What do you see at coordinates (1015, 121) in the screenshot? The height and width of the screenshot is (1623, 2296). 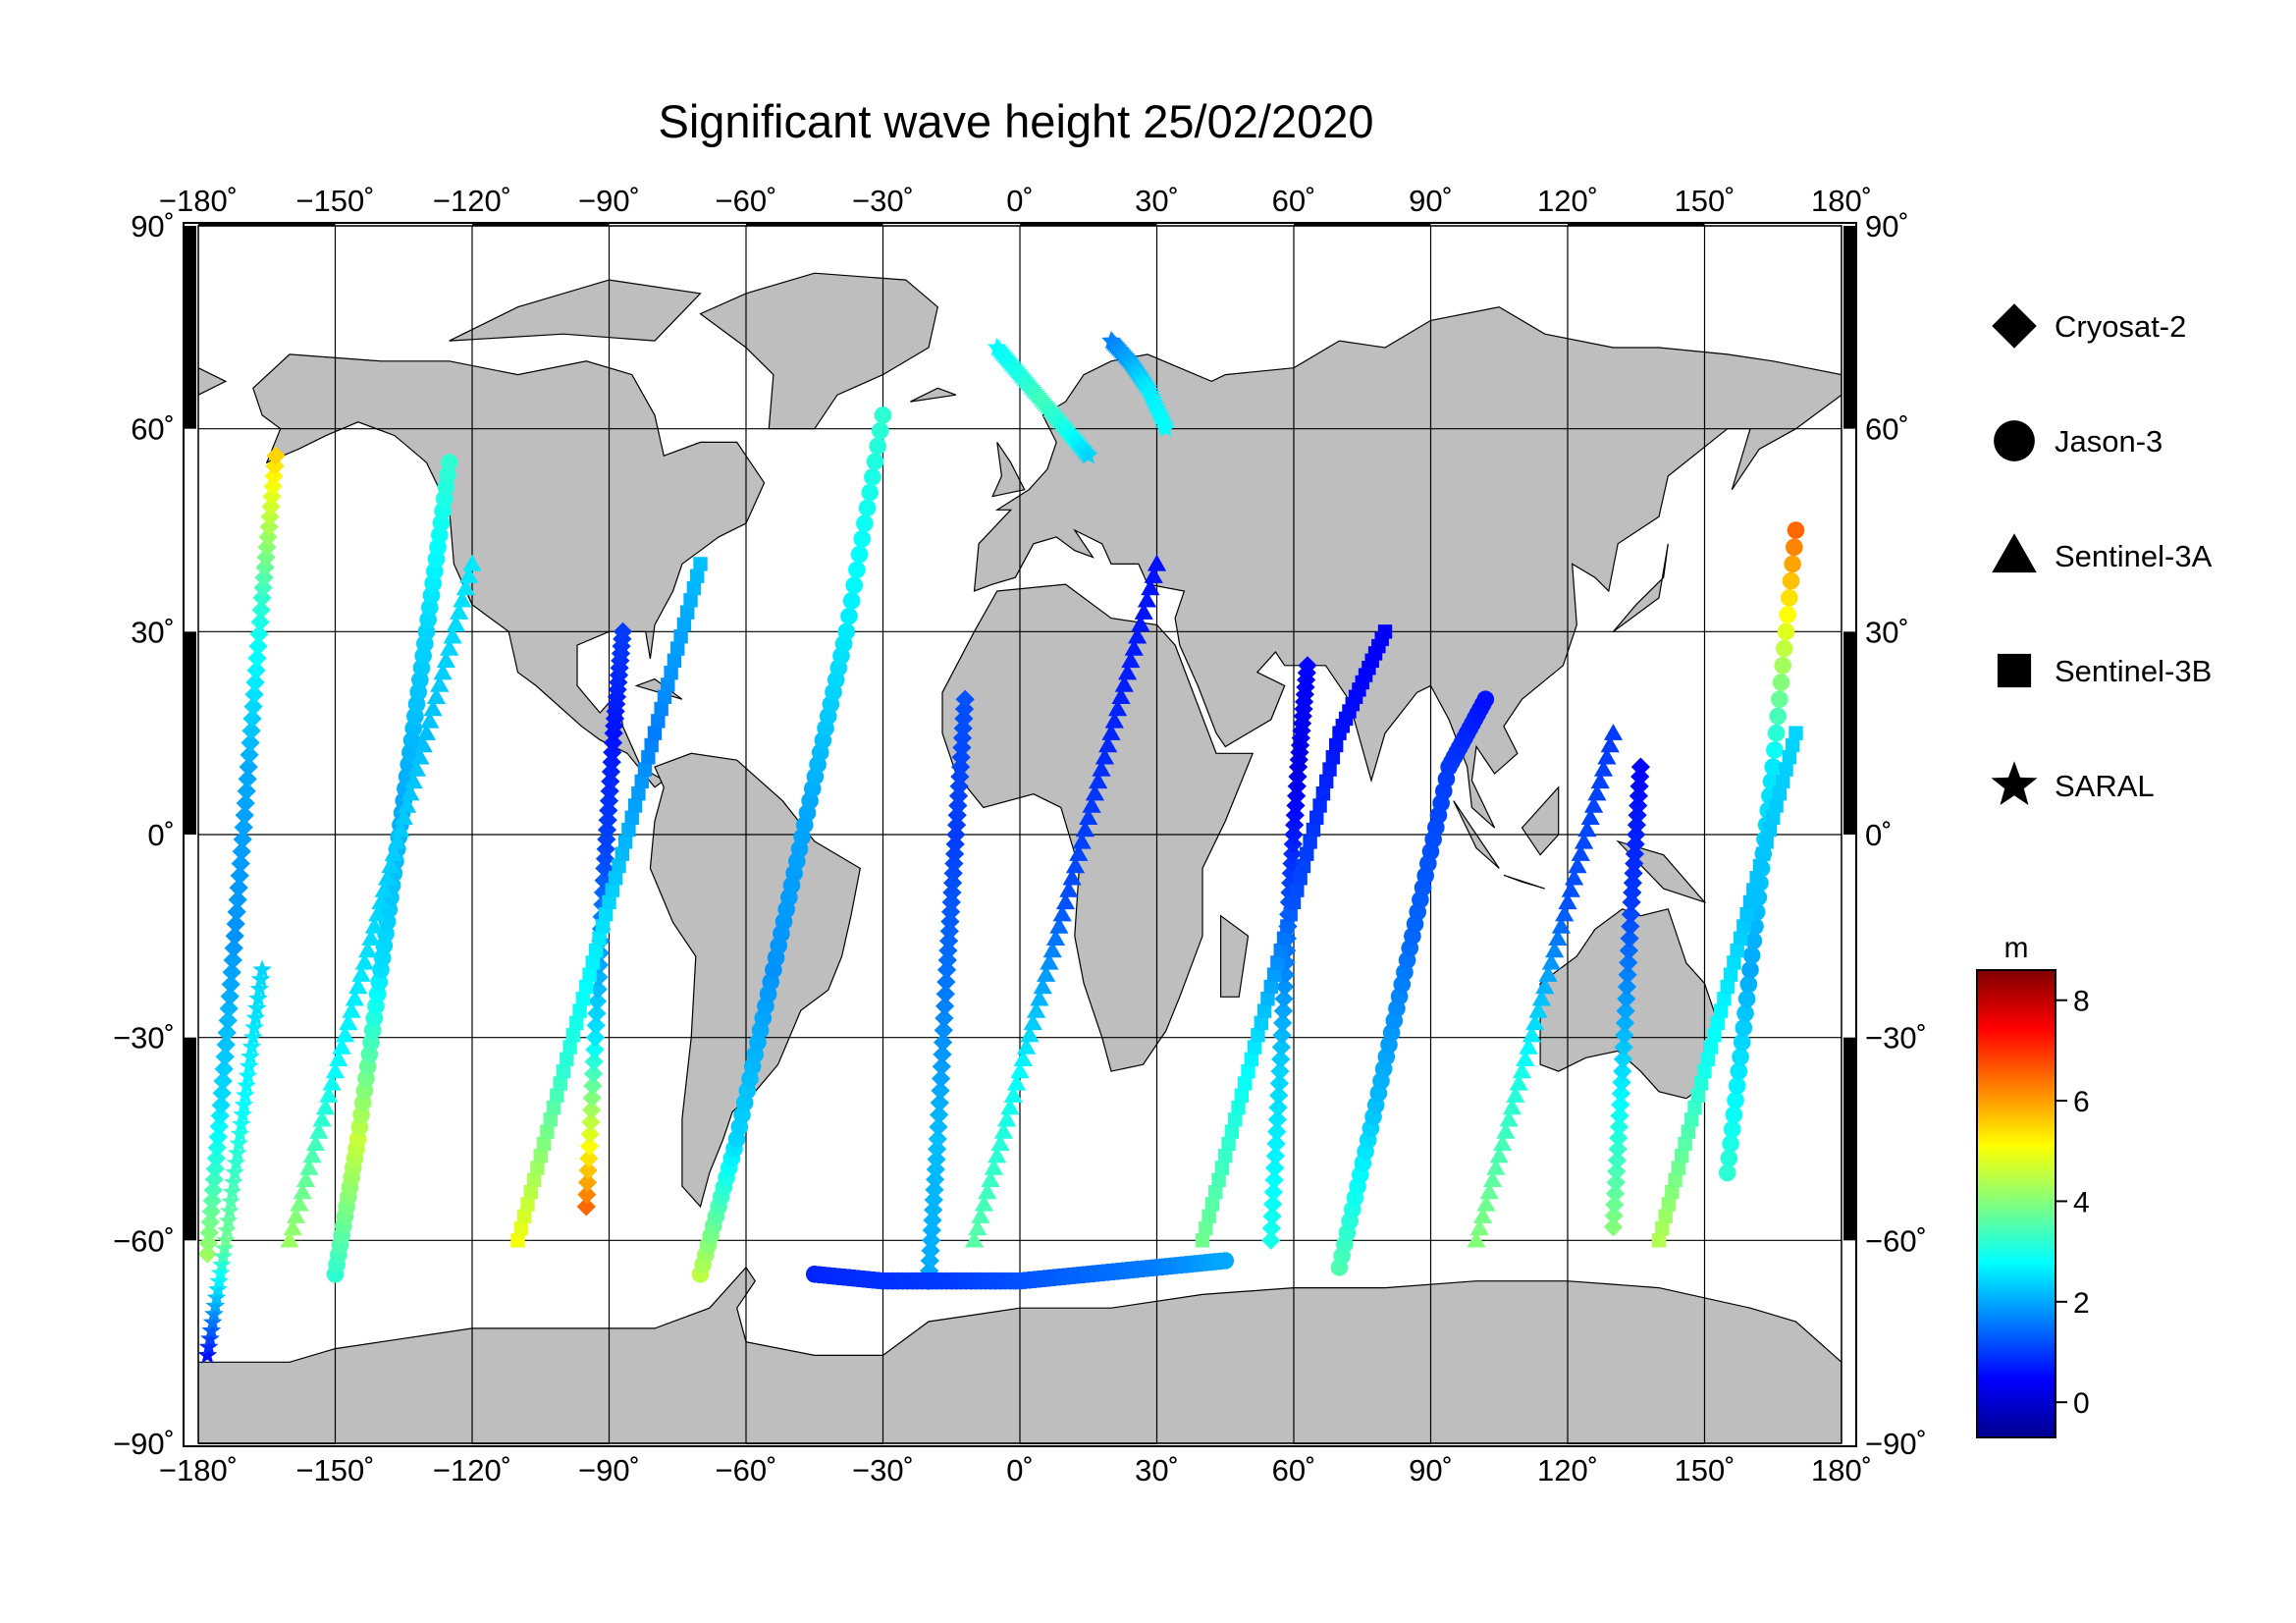 I see `map-title: Significant wave height 25/02/2020` at bounding box center [1015, 121].